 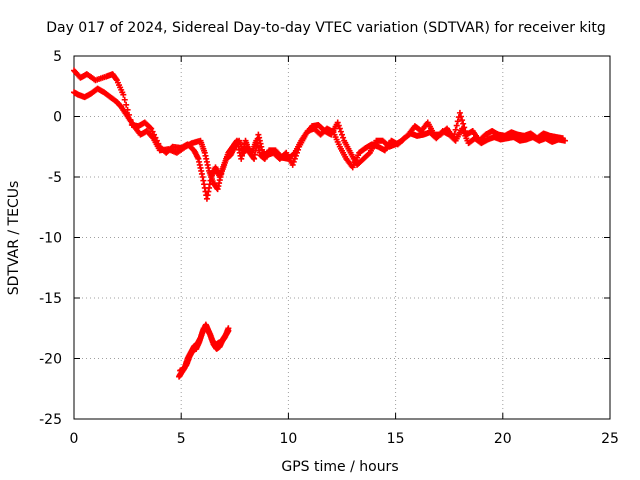 I want to click on y-tick-label: -10, so click(x=50, y=239).